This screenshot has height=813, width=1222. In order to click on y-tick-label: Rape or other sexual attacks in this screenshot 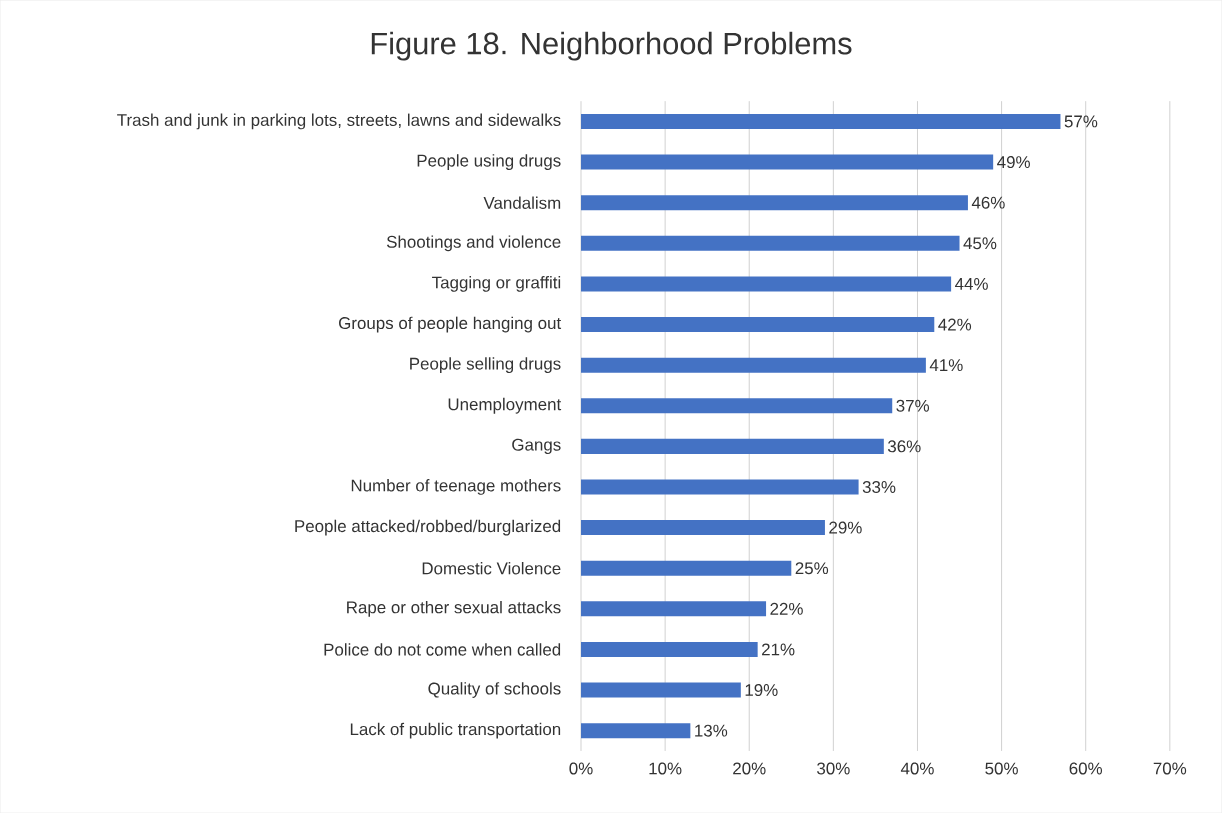, I will do `click(454, 608)`.